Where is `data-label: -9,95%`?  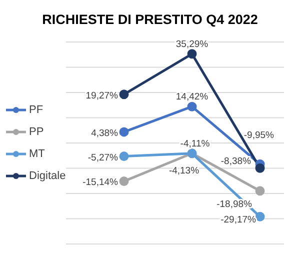 data-label: -9,95% is located at coordinates (259, 136).